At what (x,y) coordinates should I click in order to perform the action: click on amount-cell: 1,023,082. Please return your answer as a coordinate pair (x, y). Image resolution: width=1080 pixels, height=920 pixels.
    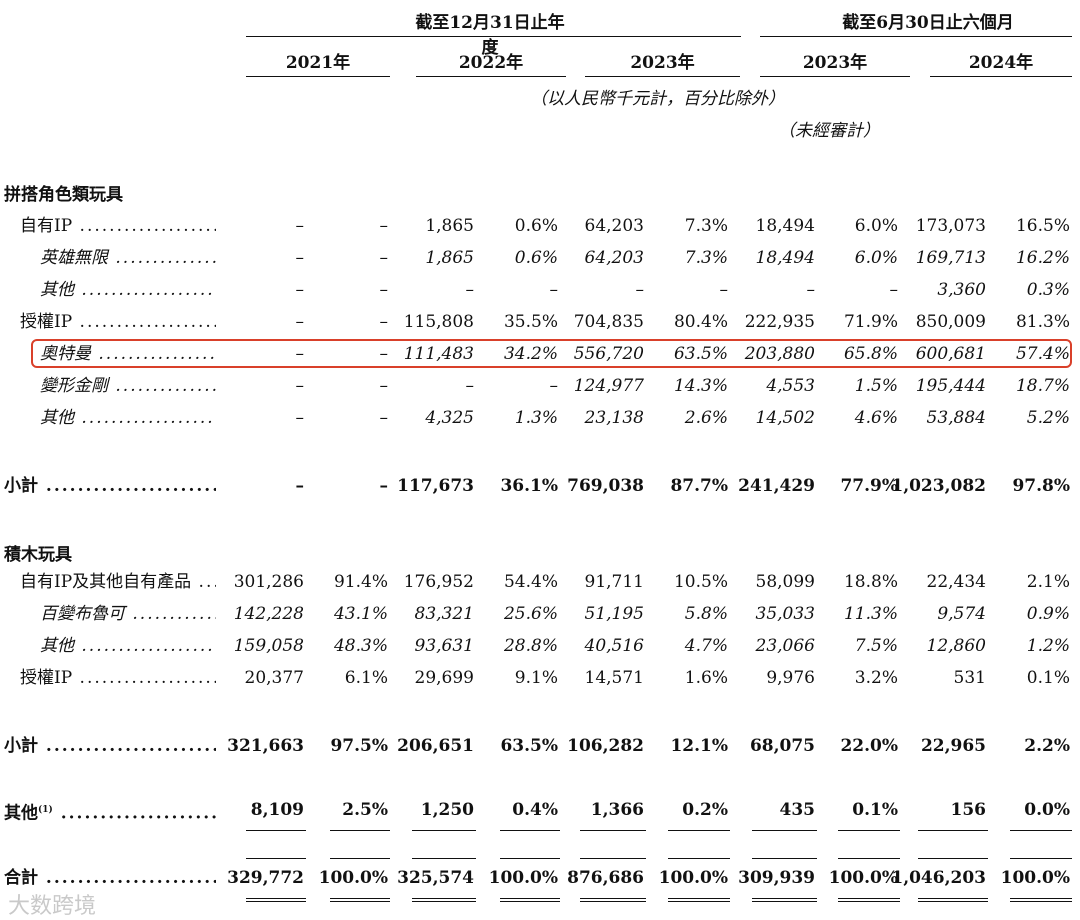
    Looking at the image, I should click on (938, 486).